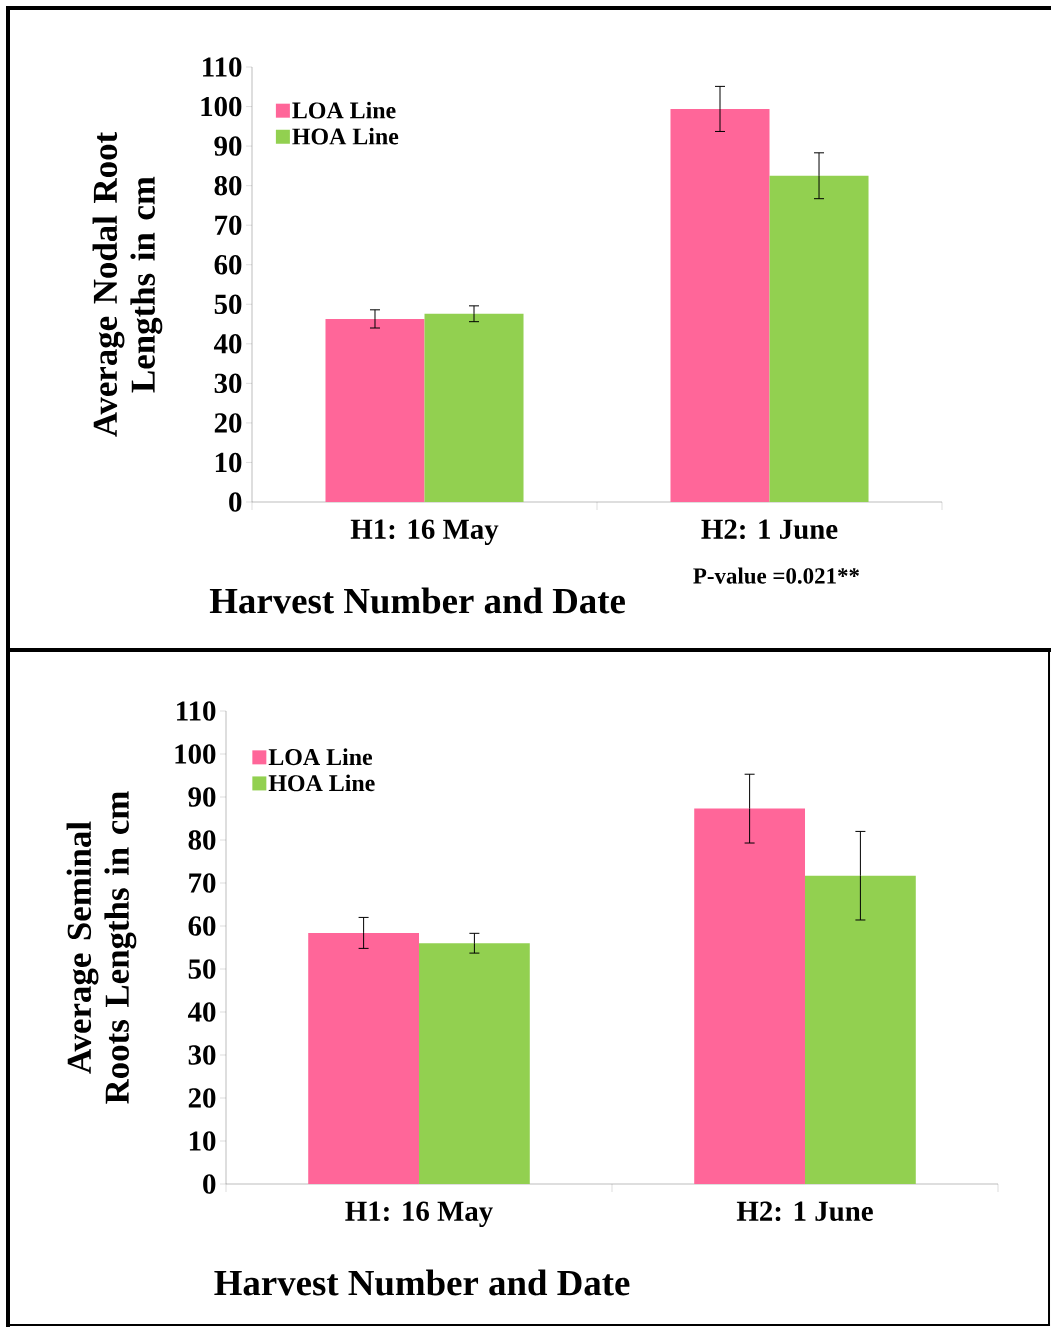 The width and height of the screenshot is (1051, 1327). What do you see at coordinates (776, 575) in the screenshot?
I see `text: P-value =0.021**` at bounding box center [776, 575].